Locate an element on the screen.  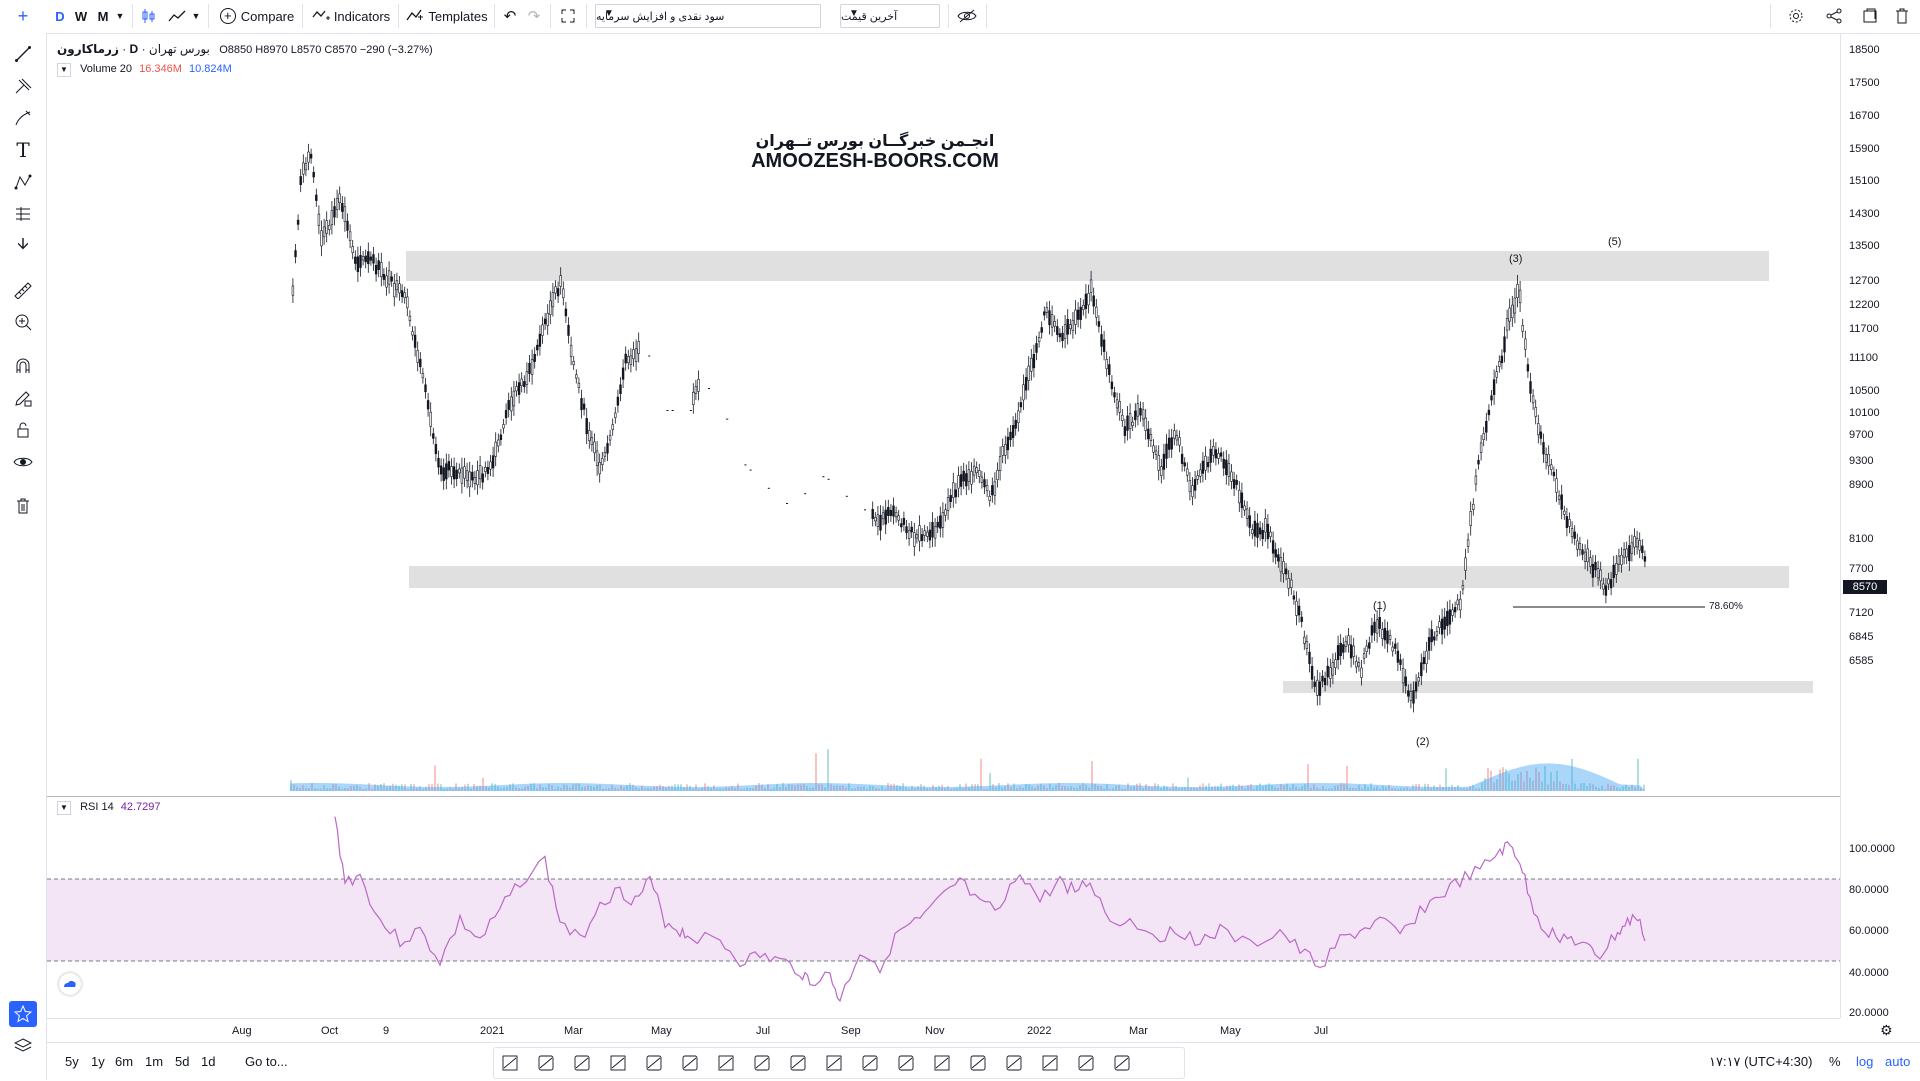
ruler-icon is located at coordinates (23, 290).